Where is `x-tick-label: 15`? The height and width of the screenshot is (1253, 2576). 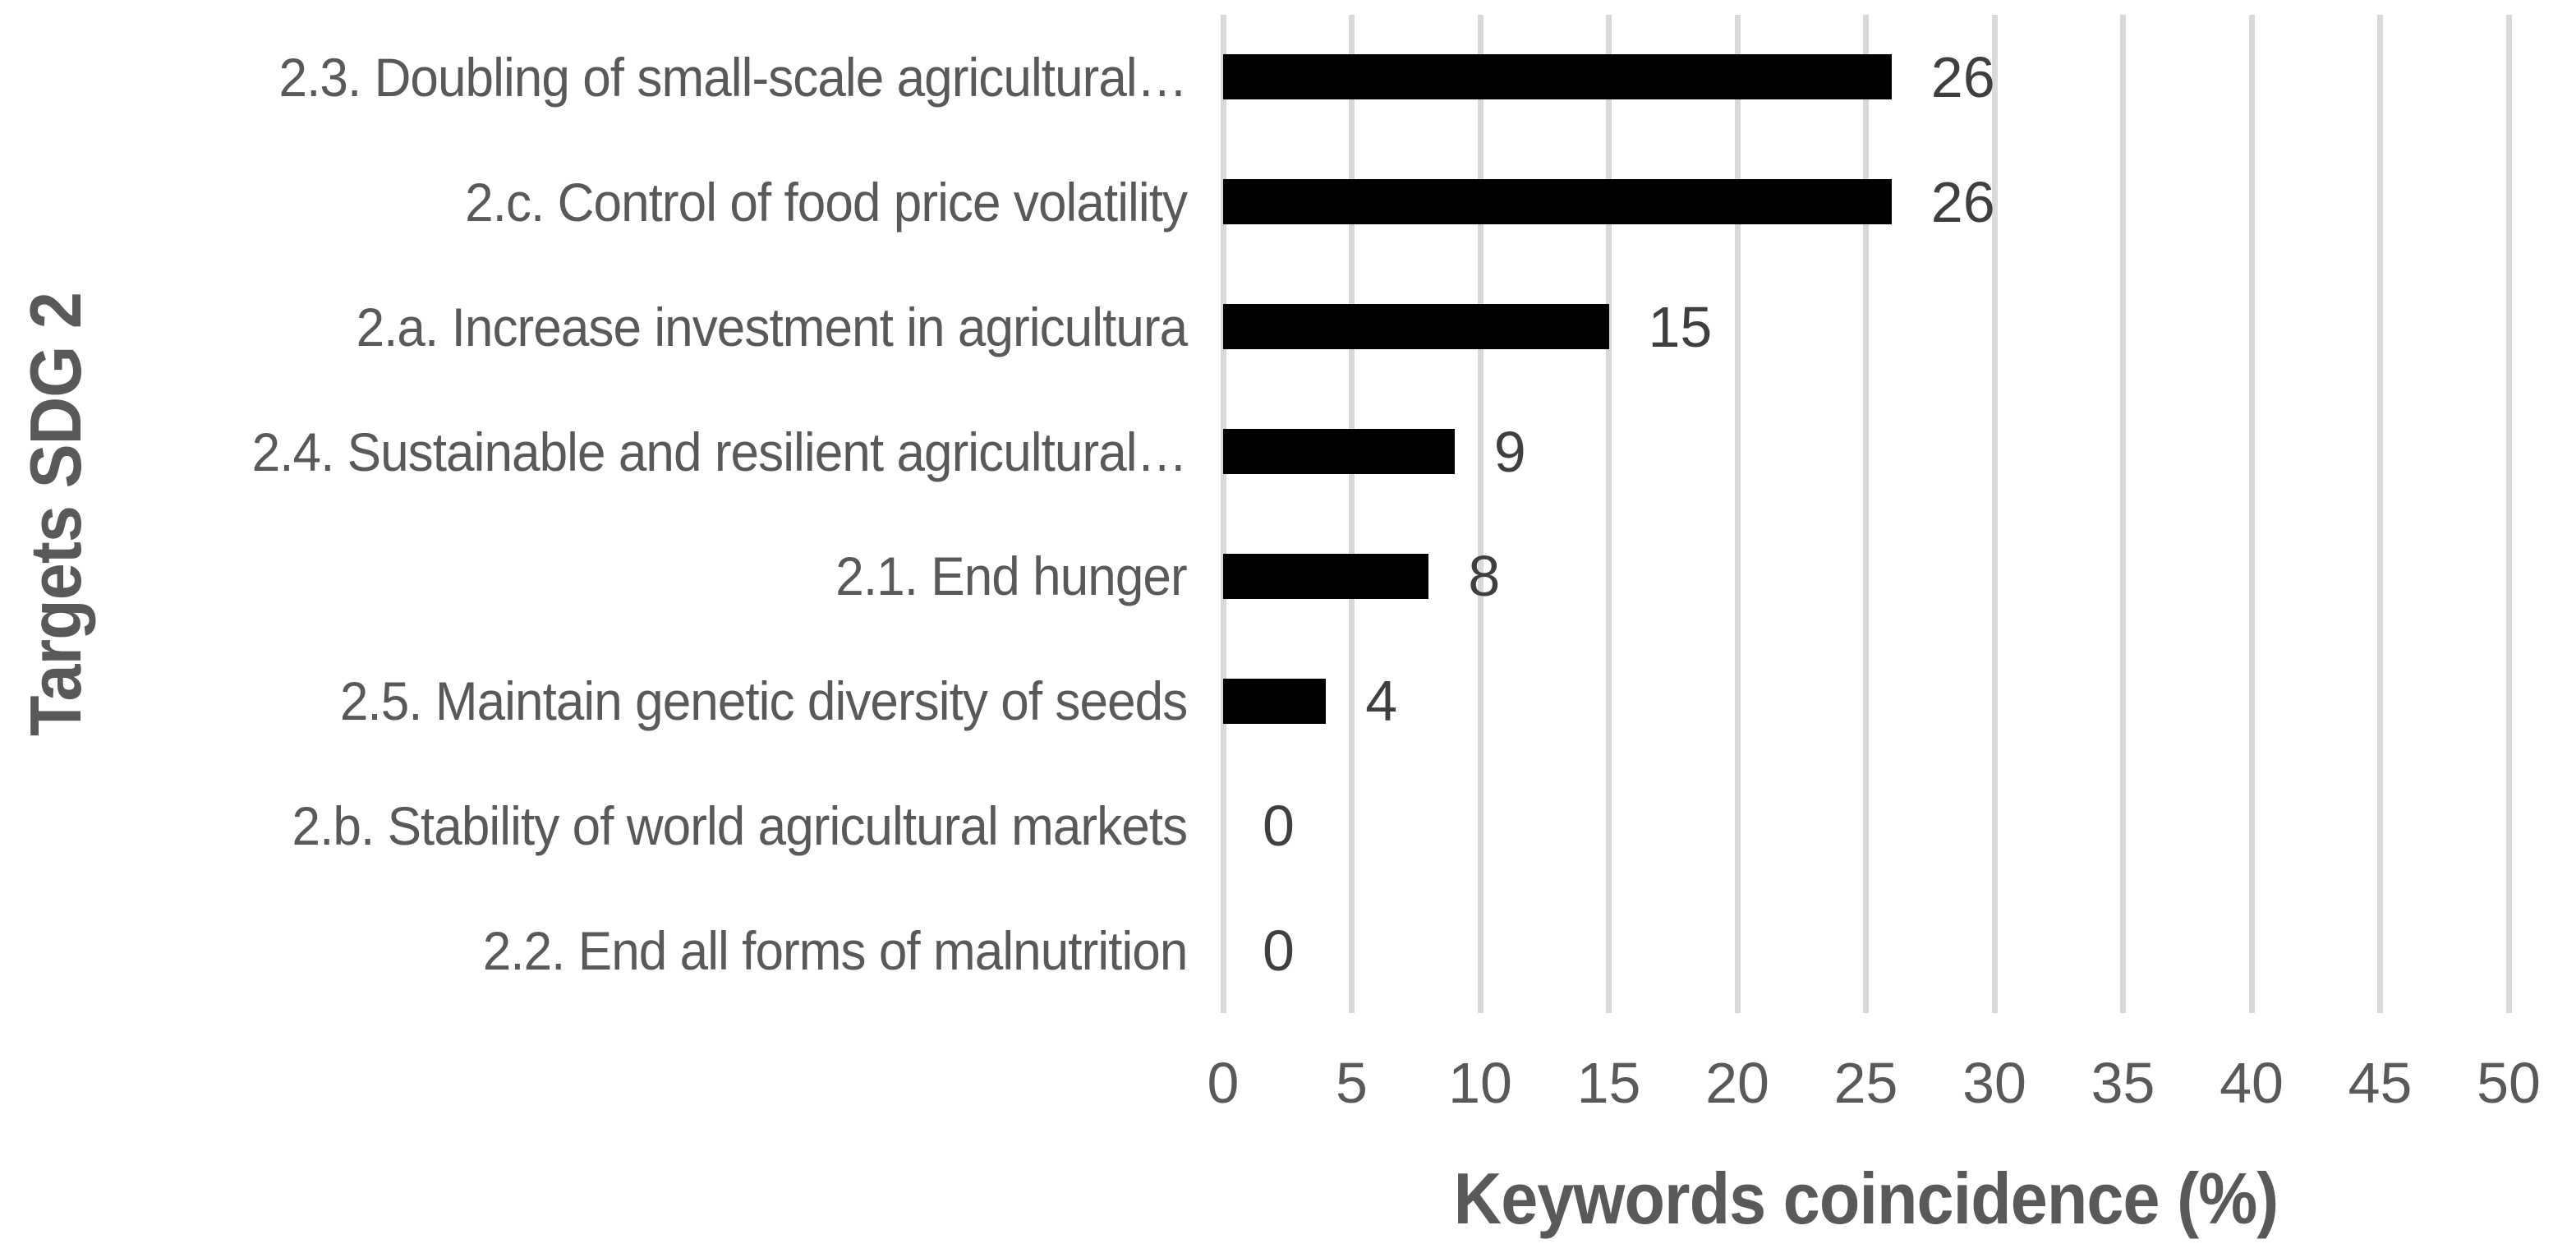 x-tick-label: 15 is located at coordinates (1609, 1083).